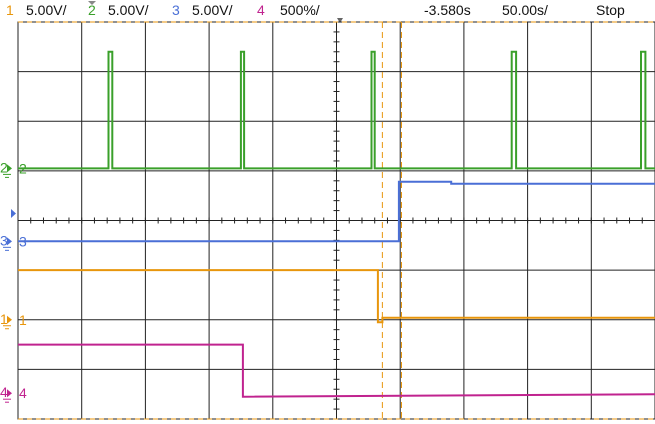 The width and height of the screenshot is (655, 424). What do you see at coordinates (128, 10) in the screenshot?
I see `ch2-scale: 5.00V/` at bounding box center [128, 10].